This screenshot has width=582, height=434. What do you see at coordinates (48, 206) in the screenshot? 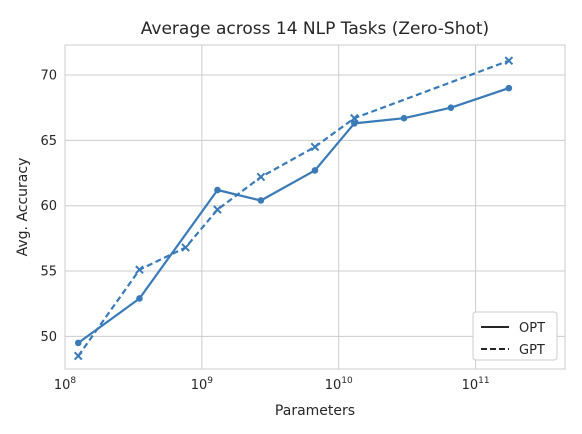
I see `y-tick-label: 60` at bounding box center [48, 206].